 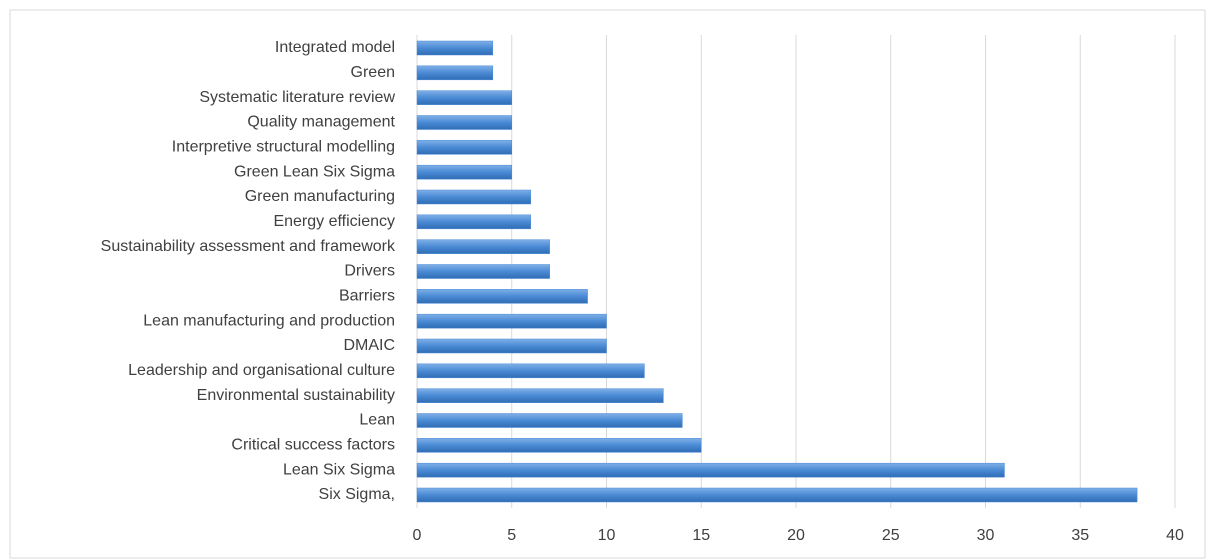 I want to click on x-tick-label: 5, so click(x=511, y=535).